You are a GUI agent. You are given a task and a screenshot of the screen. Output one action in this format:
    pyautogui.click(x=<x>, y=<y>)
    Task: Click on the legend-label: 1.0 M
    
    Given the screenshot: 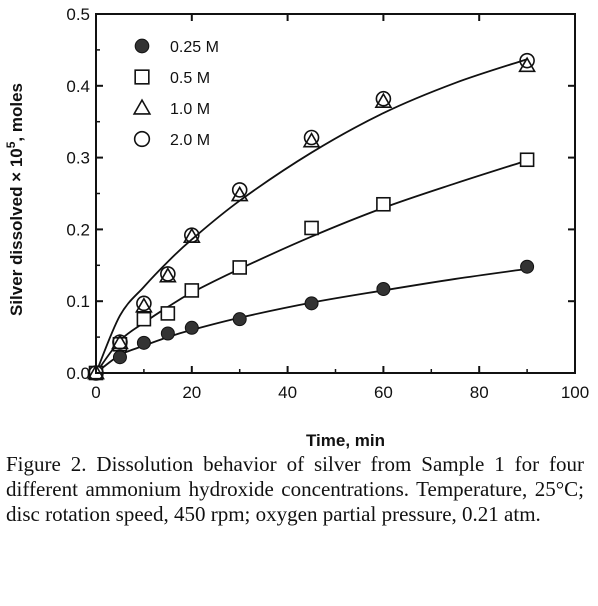 What is the action you would take?
    pyautogui.click(x=190, y=109)
    